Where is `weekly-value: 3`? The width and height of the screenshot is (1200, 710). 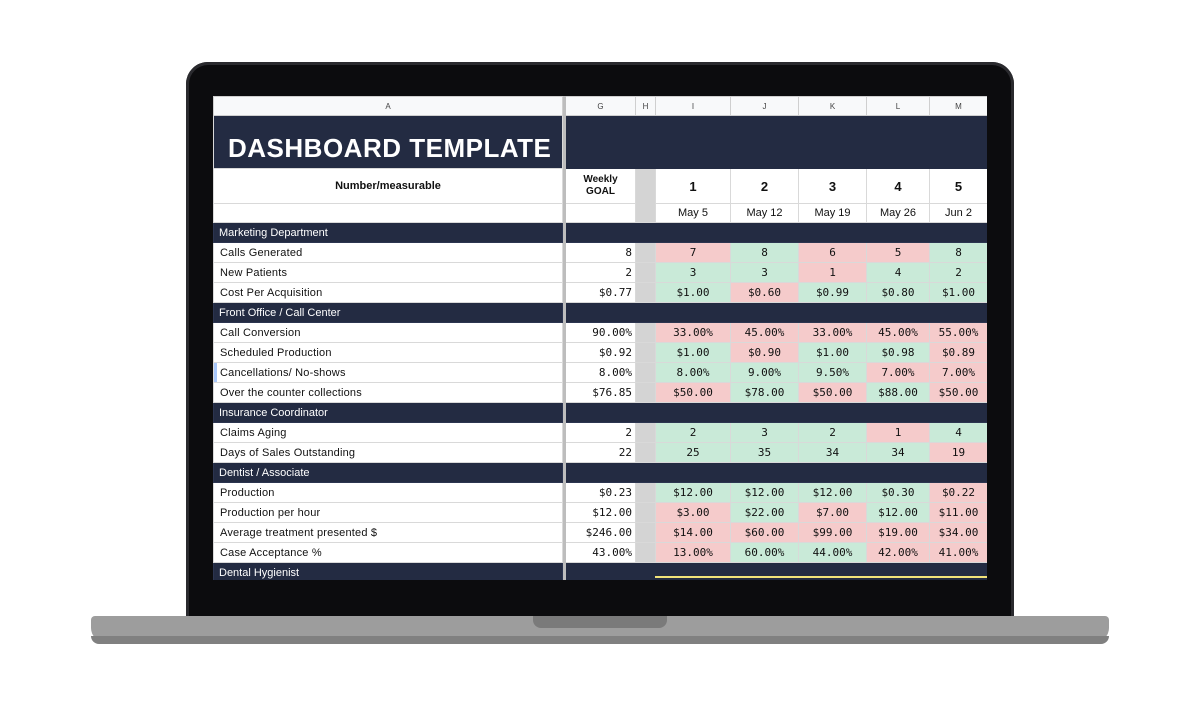 weekly-value: 3 is located at coordinates (764, 432).